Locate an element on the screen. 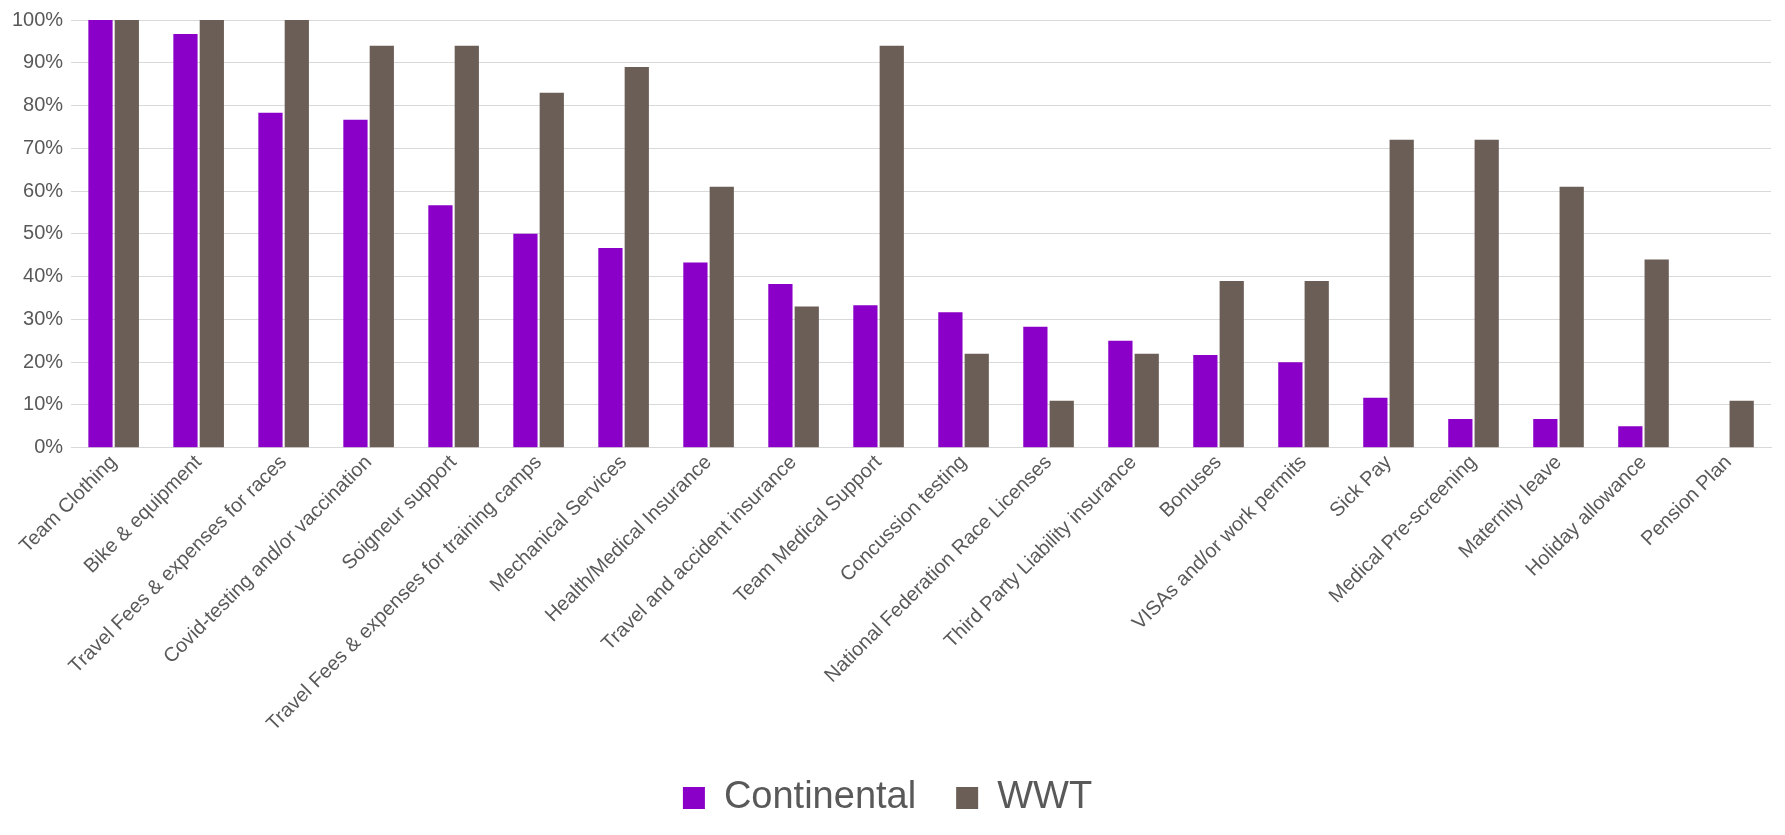 This screenshot has height=835, width=1785. y-tick-label: 0% is located at coordinates (49, 446).